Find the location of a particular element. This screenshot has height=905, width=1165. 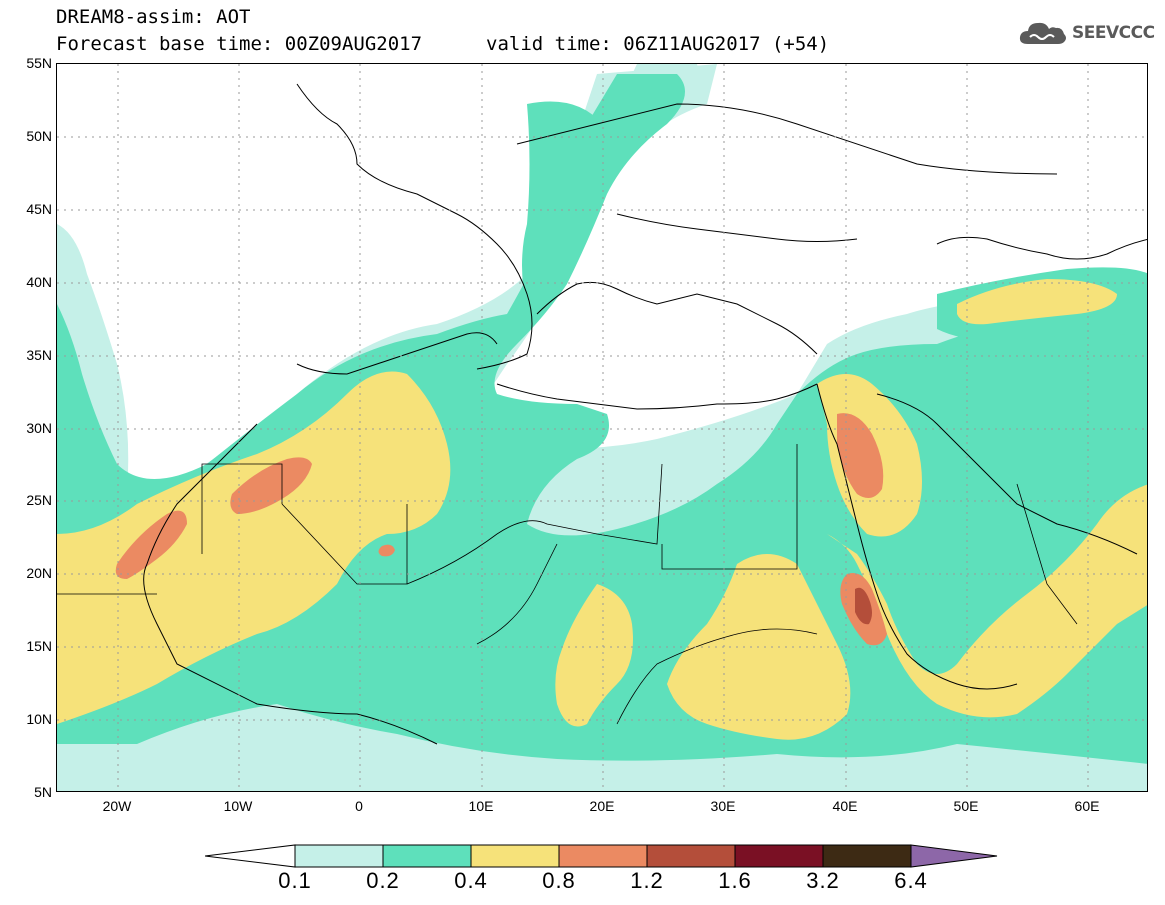

lon-label-30e: 30E is located at coordinates (723, 806).